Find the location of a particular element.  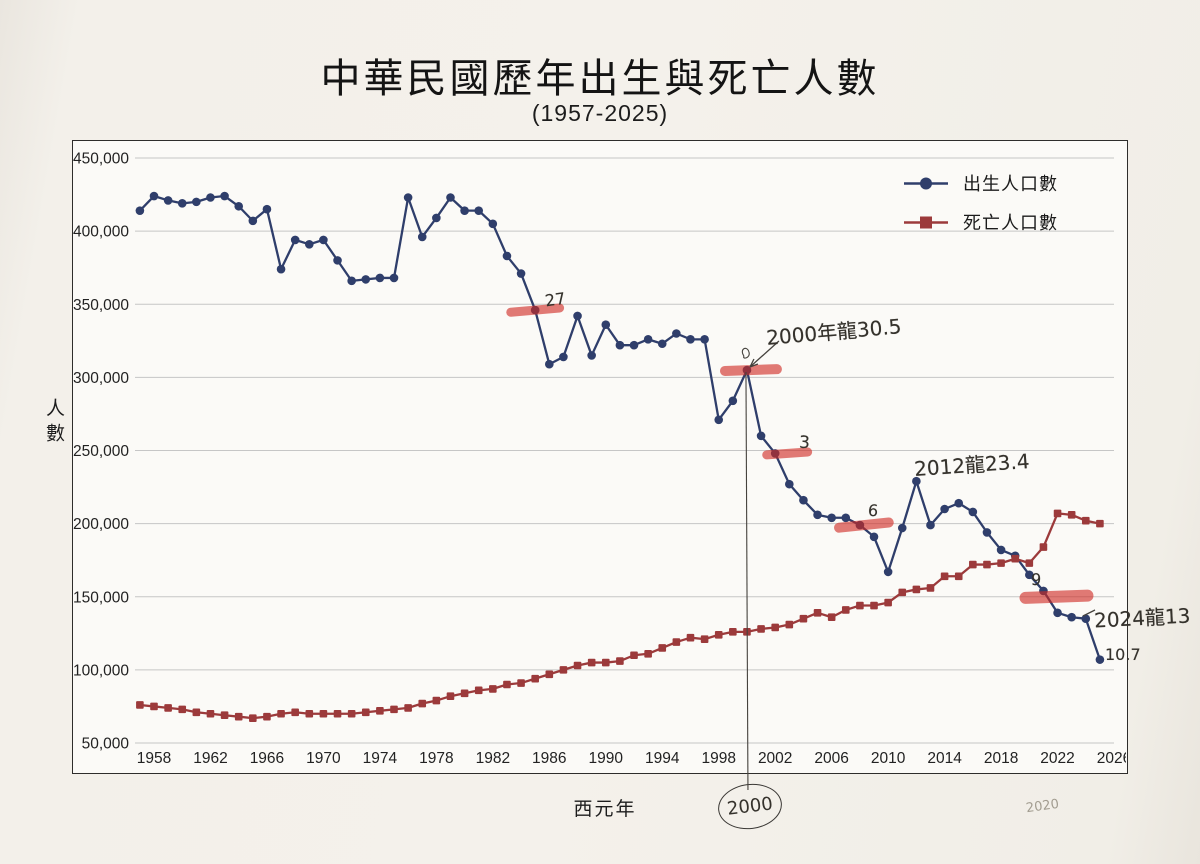

chart-subtitle: (1957-2025) is located at coordinates (600, 113).